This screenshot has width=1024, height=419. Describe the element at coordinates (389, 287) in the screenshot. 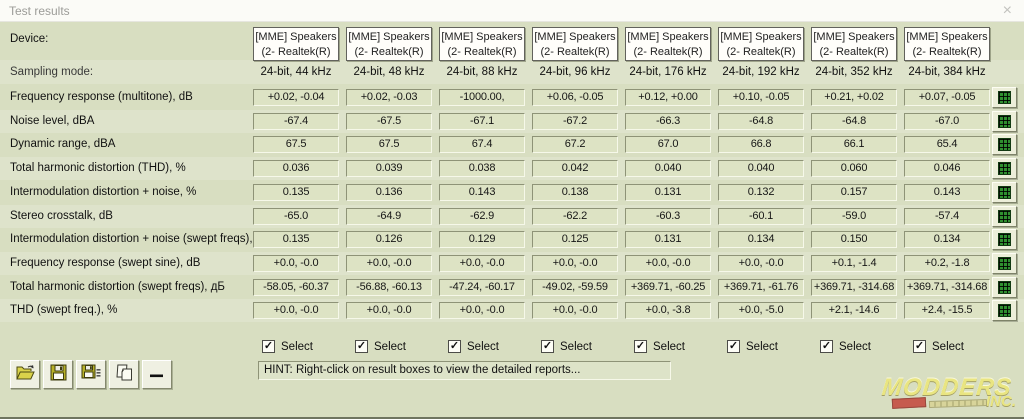

I see `result-value-cell: -56.88, -60.13` at that location.